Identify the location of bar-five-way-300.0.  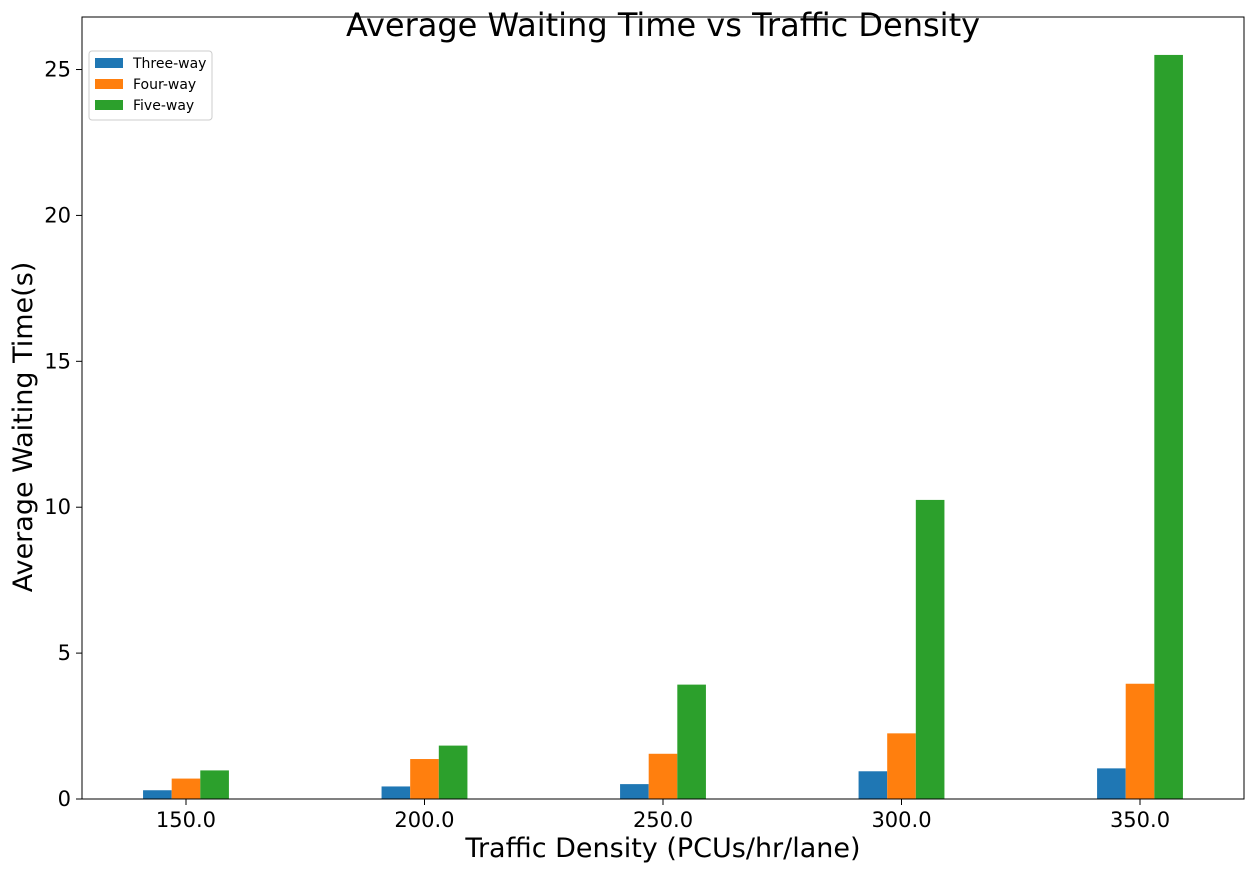
(930, 649).